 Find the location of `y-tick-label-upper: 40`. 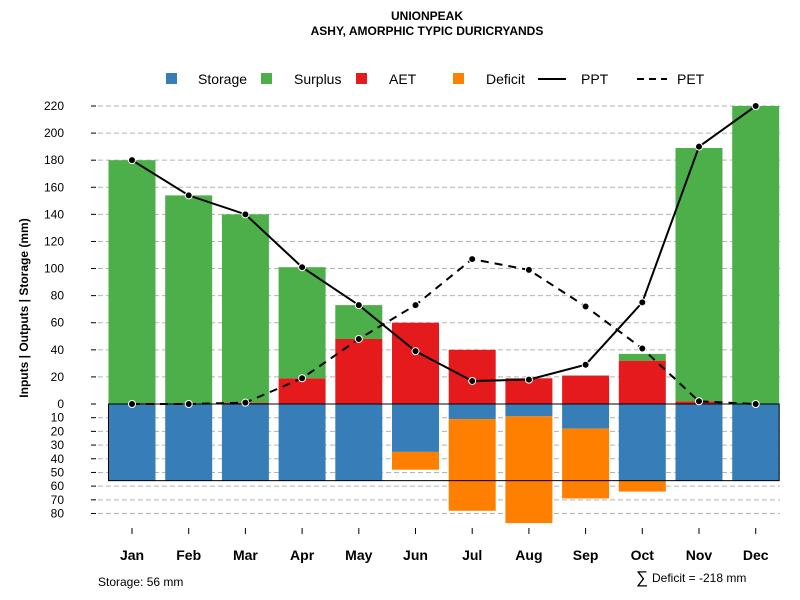

y-tick-label-upper: 40 is located at coordinates (58, 350).